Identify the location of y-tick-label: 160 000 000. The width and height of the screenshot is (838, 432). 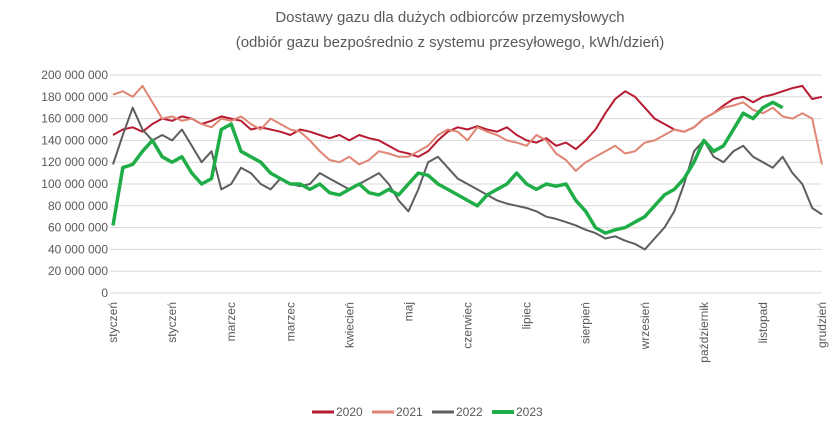
(74, 119).